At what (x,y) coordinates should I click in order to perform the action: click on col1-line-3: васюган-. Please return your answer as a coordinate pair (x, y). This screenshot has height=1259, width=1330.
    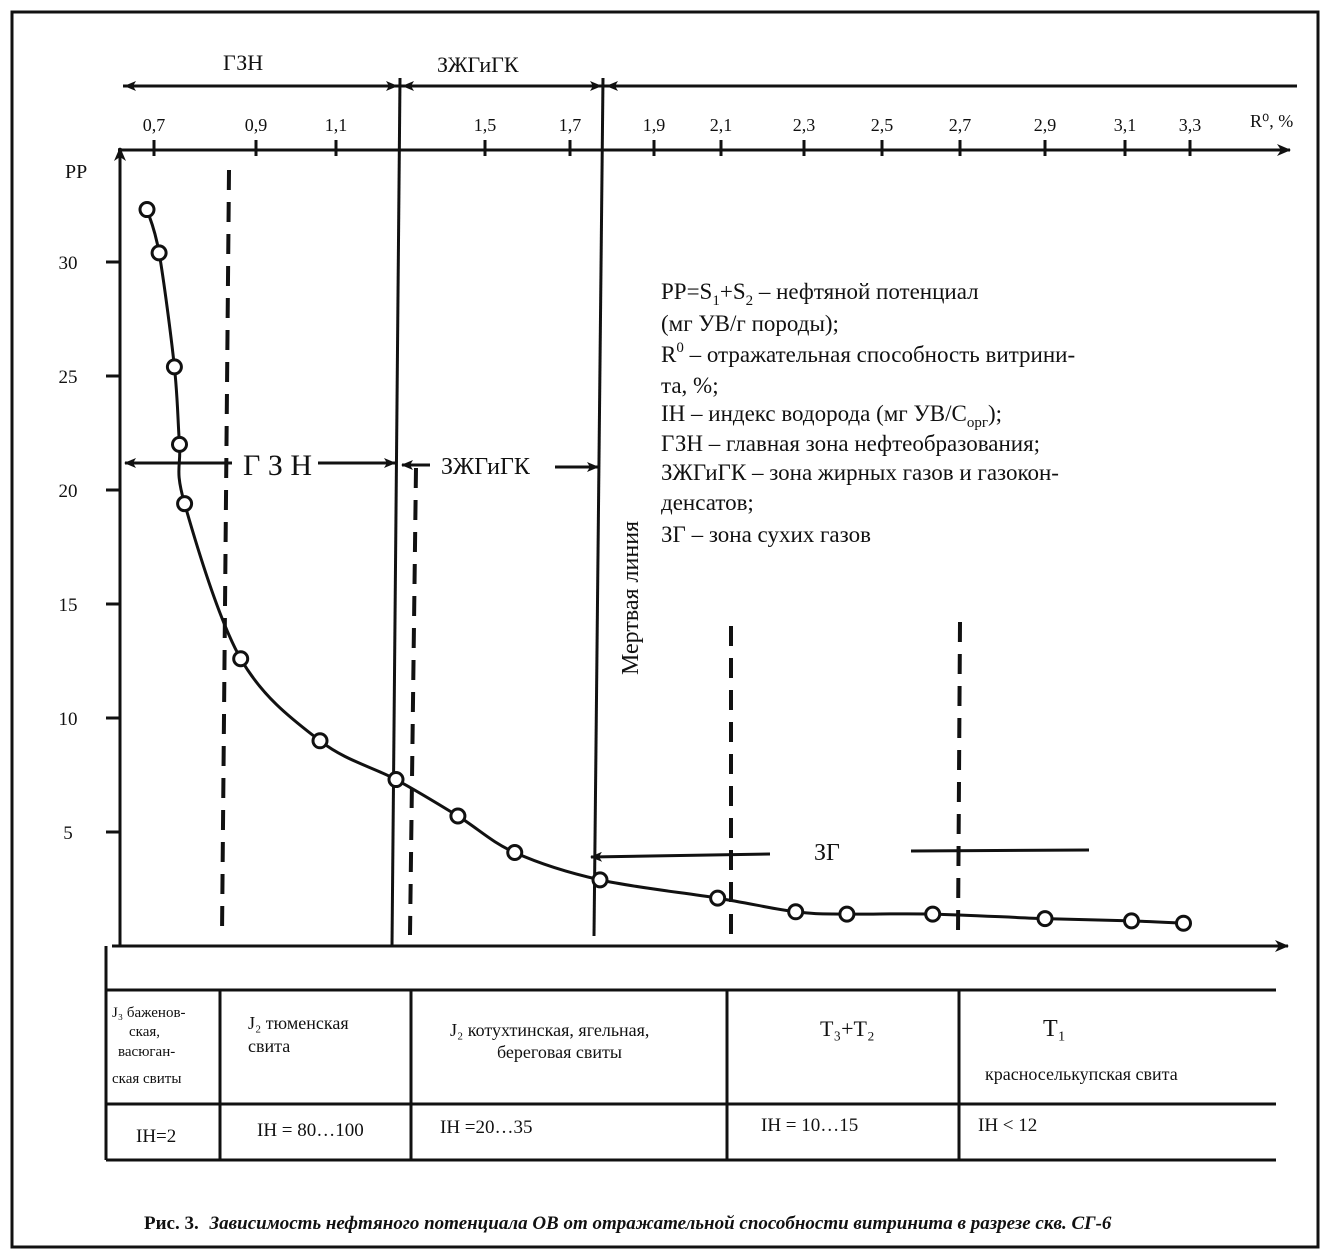
    Looking at the image, I should click on (146, 1052).